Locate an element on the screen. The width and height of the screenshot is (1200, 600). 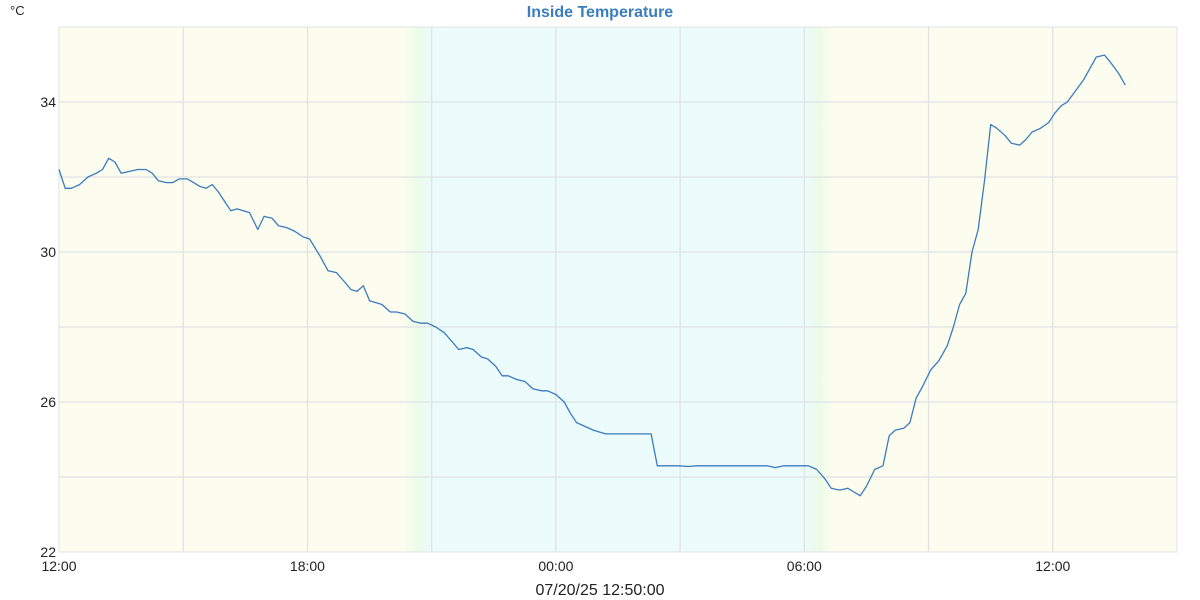
chart-title: Inside Temperature is located at coordinates (600, 12).